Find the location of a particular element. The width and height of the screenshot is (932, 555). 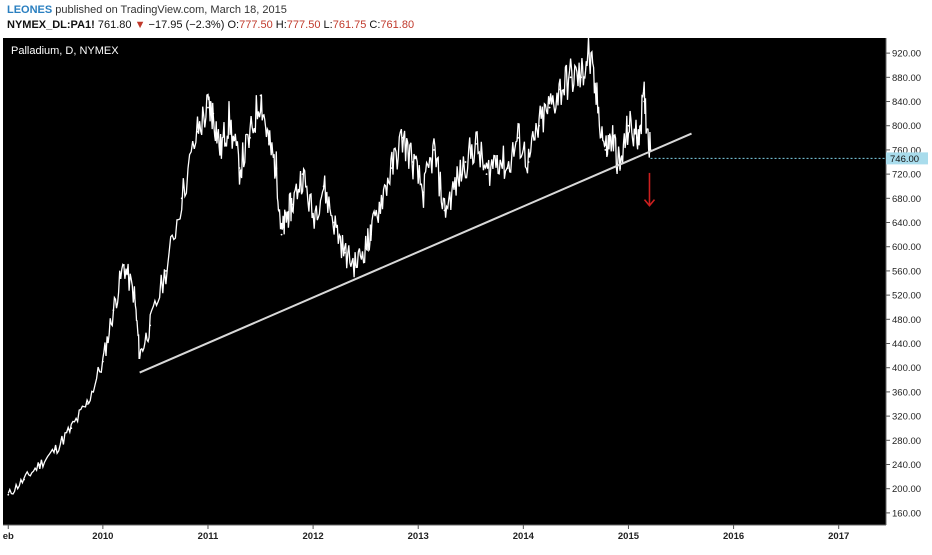

x-tick-label: 2013 is located at coordinates (418, 536).